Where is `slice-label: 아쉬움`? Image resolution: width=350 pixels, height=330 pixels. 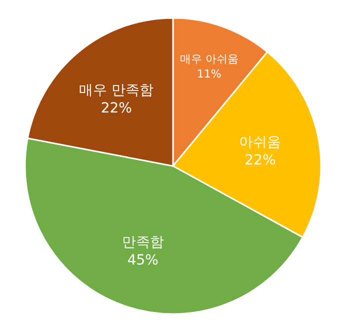
slice-label: 아쉬움 is located at coordinates (260, 142).